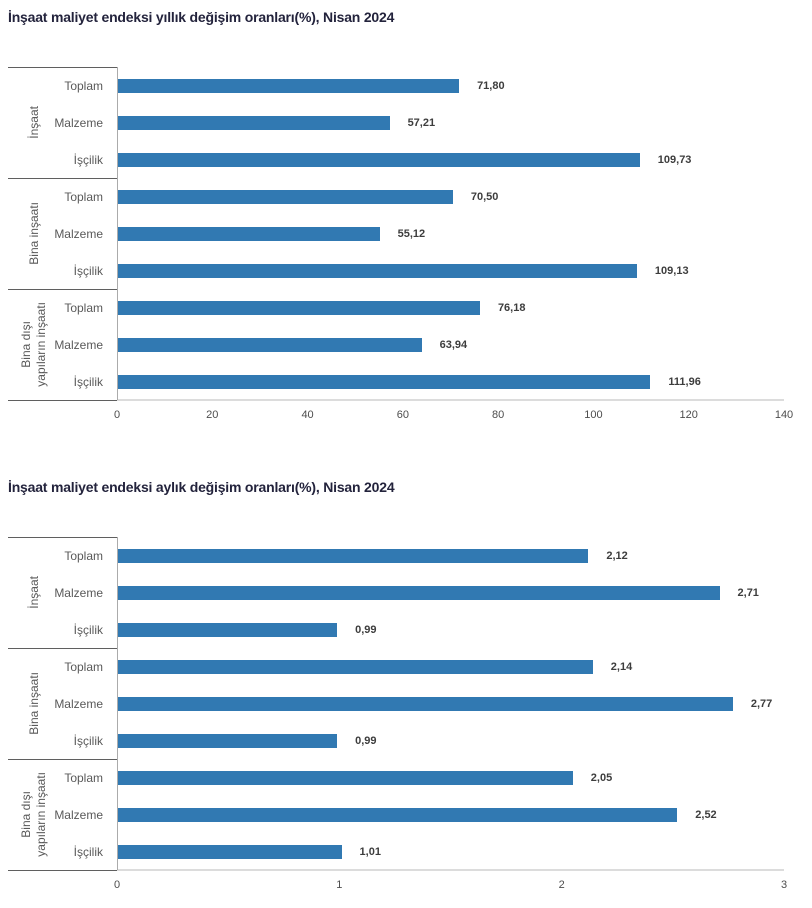 This screenshot has height=908, width=812. I want to click on bar-track: 76,18, so click(450, 307).